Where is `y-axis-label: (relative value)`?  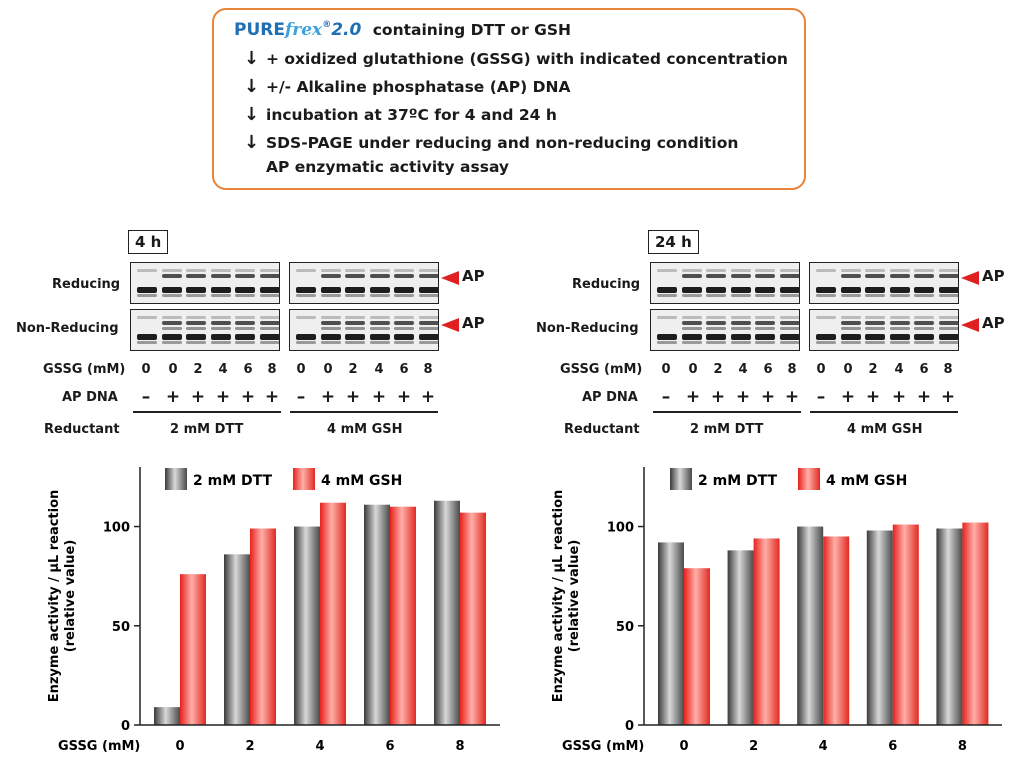
y-axis-label: (relative value) is located at coordinates (70, 596).